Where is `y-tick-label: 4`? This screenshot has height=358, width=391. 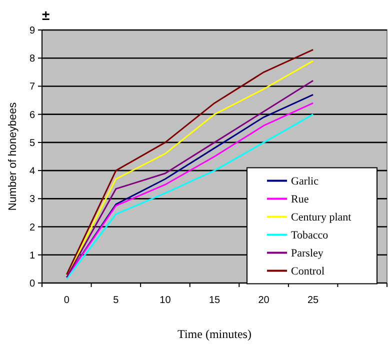 y-tick-label: 4 is located at coordinates (32, 172).